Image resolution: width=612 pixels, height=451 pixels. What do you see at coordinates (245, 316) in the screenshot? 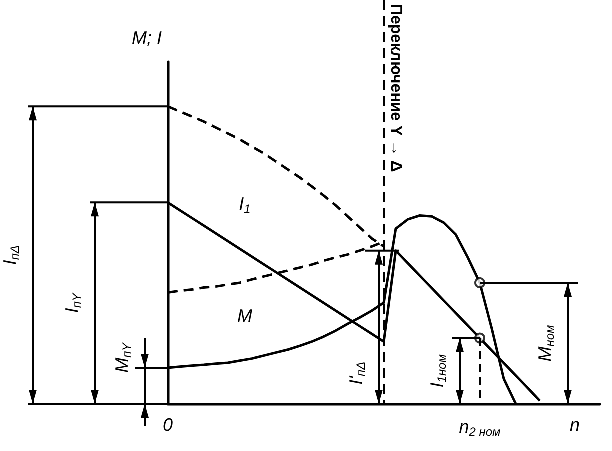
I see `series-label: M` at bounding box center [245, 316].